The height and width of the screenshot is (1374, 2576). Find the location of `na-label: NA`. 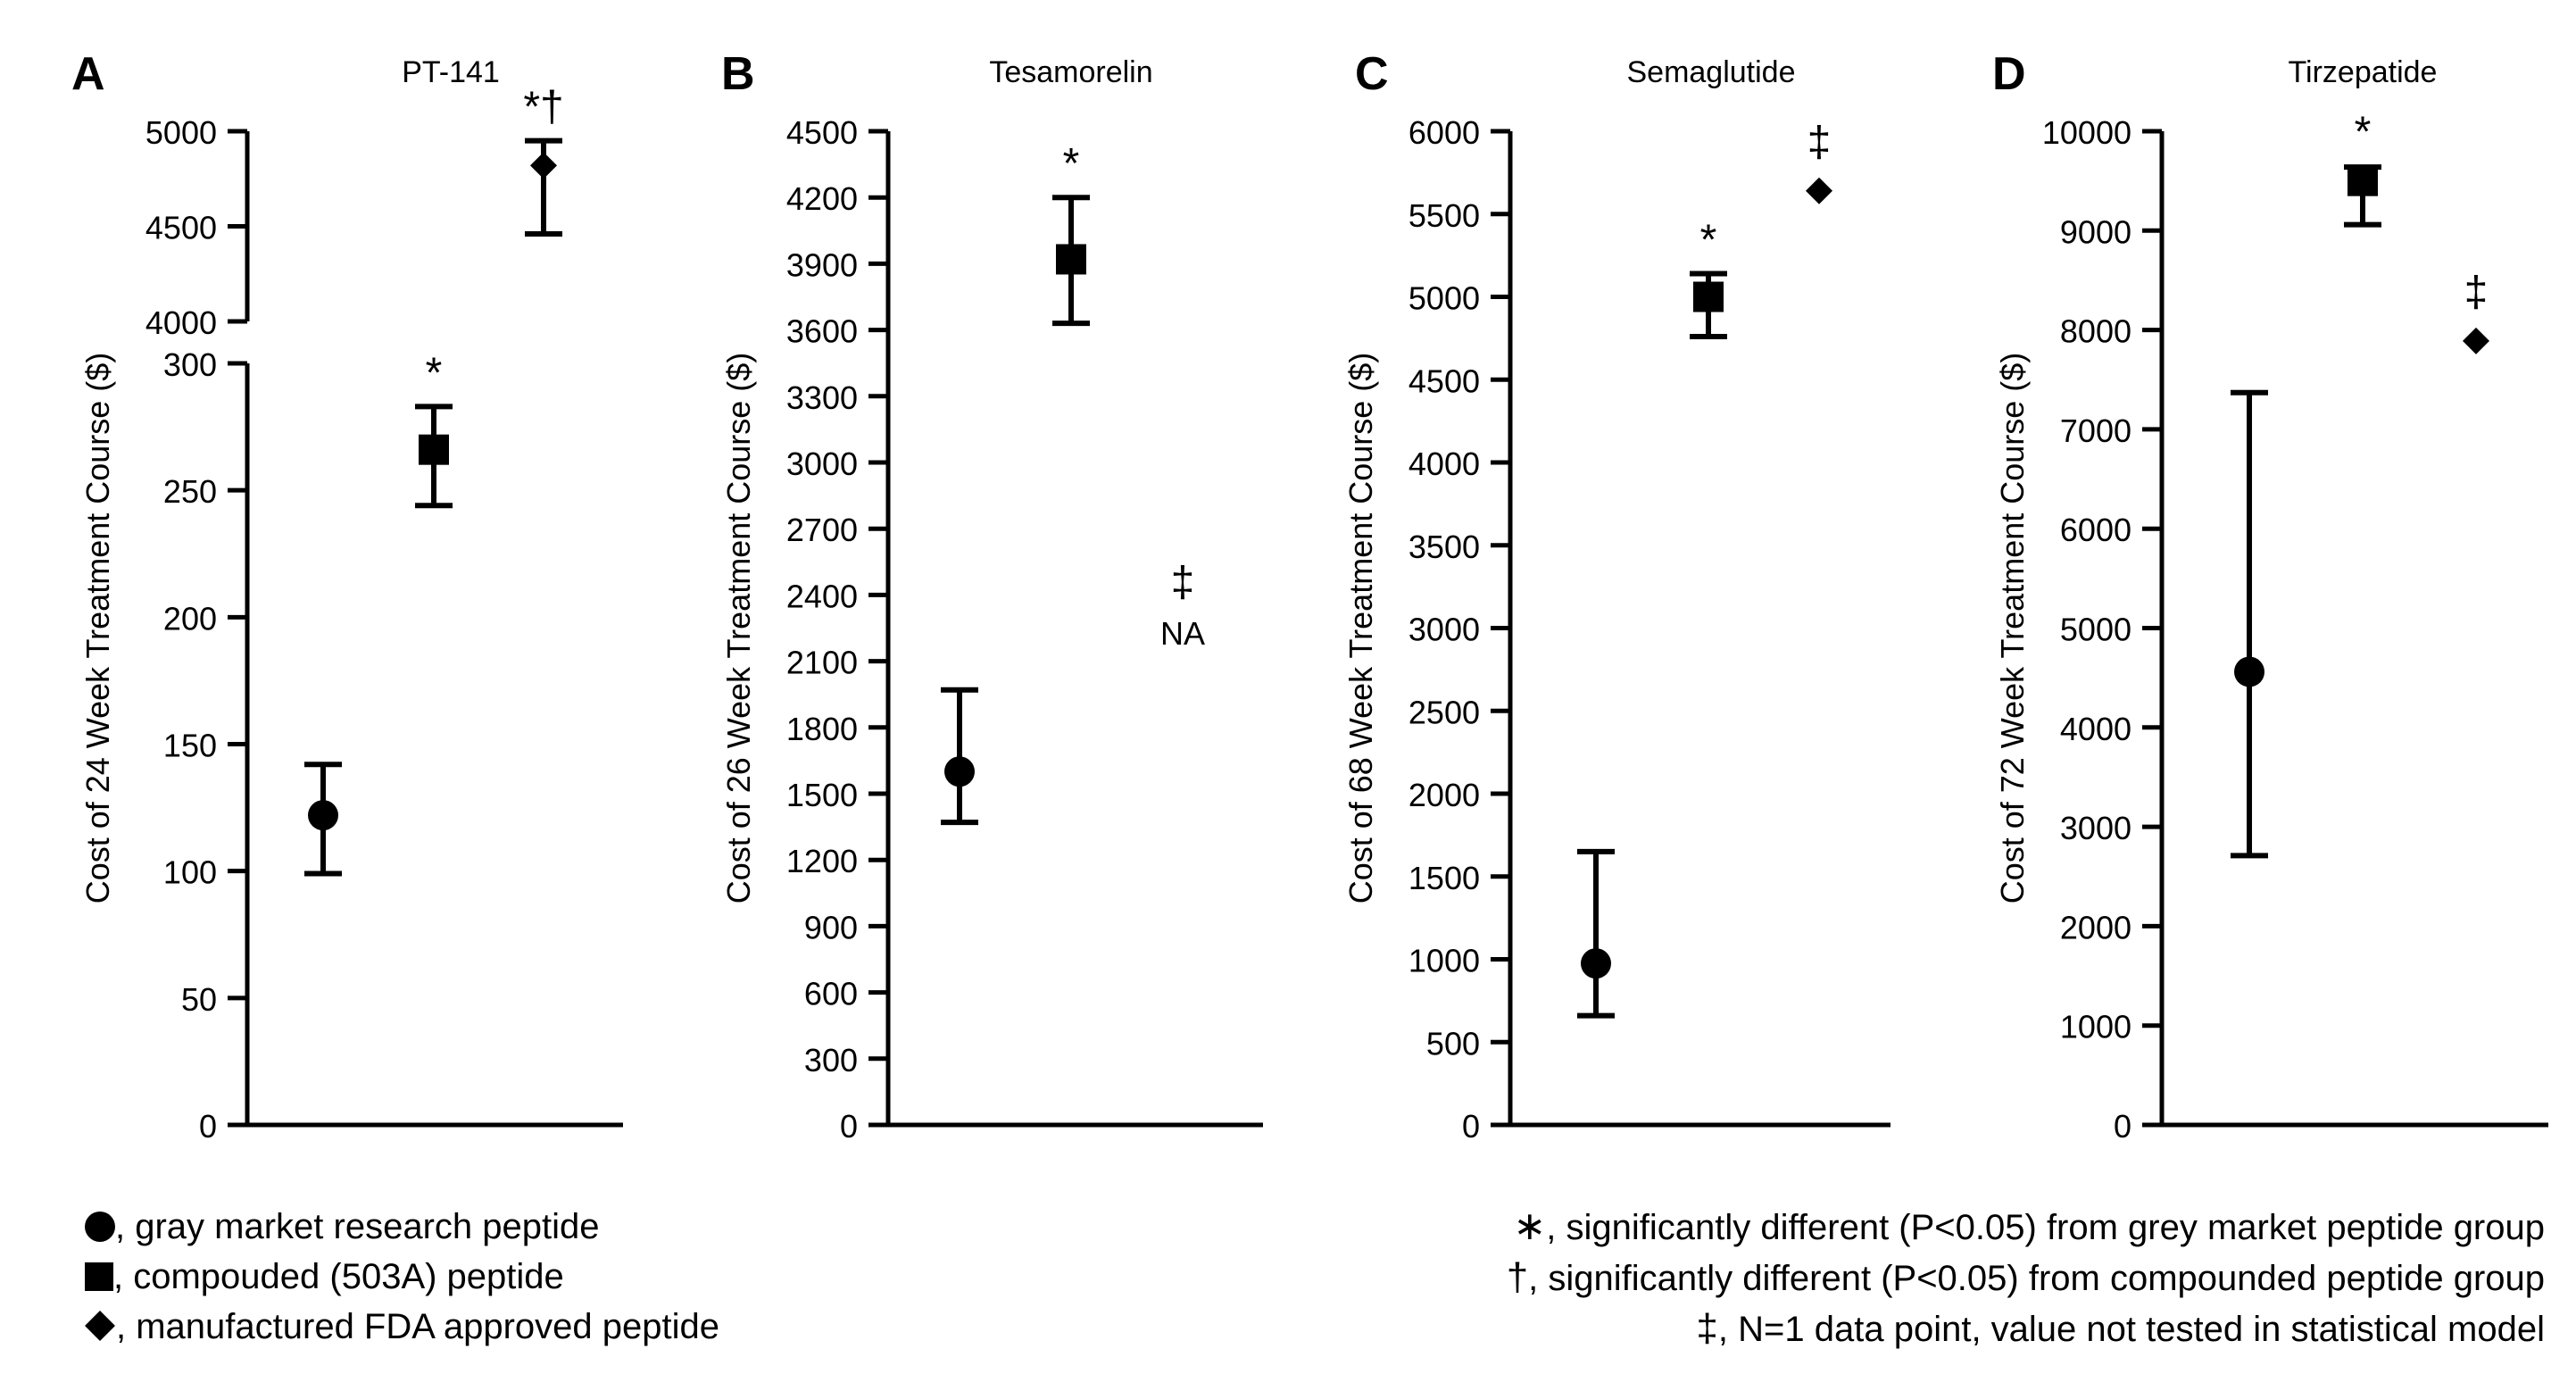

na-label: NA is located at coordinates (1182, 633).